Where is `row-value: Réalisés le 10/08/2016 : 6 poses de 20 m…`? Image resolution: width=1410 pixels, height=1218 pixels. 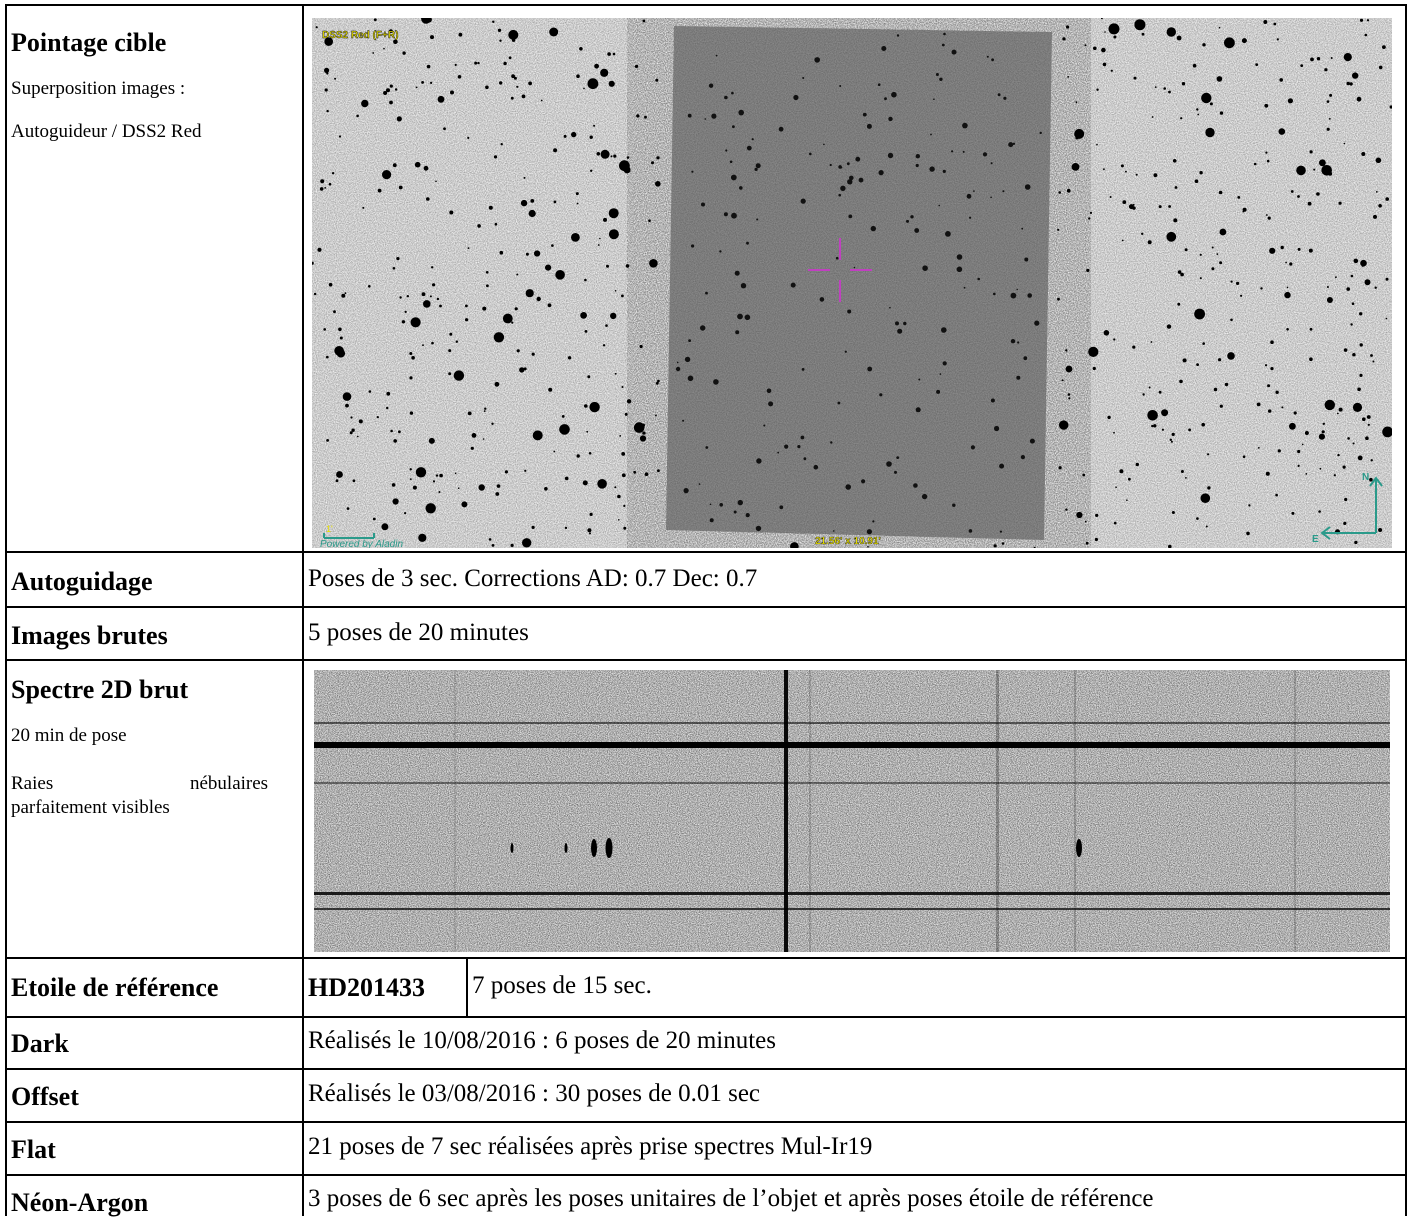
row-value: Réalisés le 10/08/2016 : 6 poses de 20 m… is located at coordinates (542, 1040).